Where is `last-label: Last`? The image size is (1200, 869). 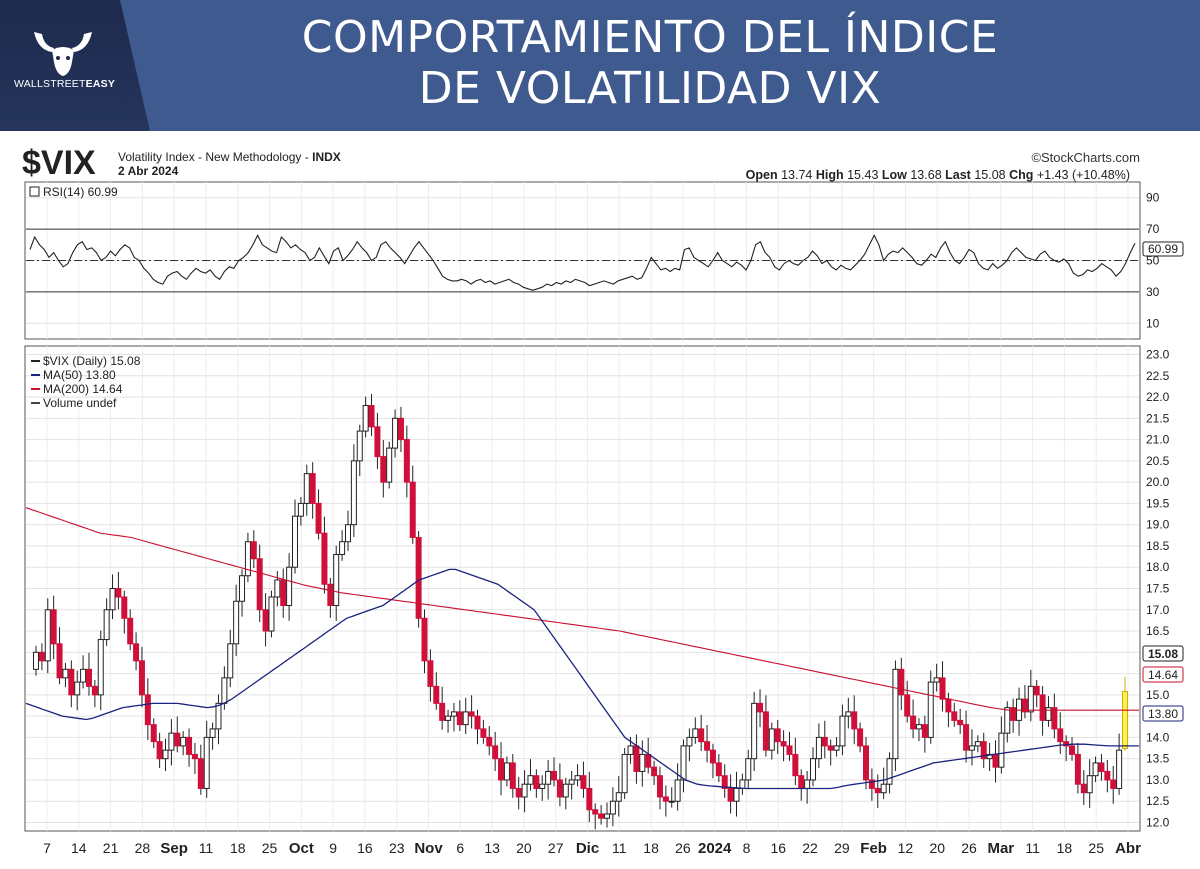
last-label: Last is located at coordinates (958, 175).